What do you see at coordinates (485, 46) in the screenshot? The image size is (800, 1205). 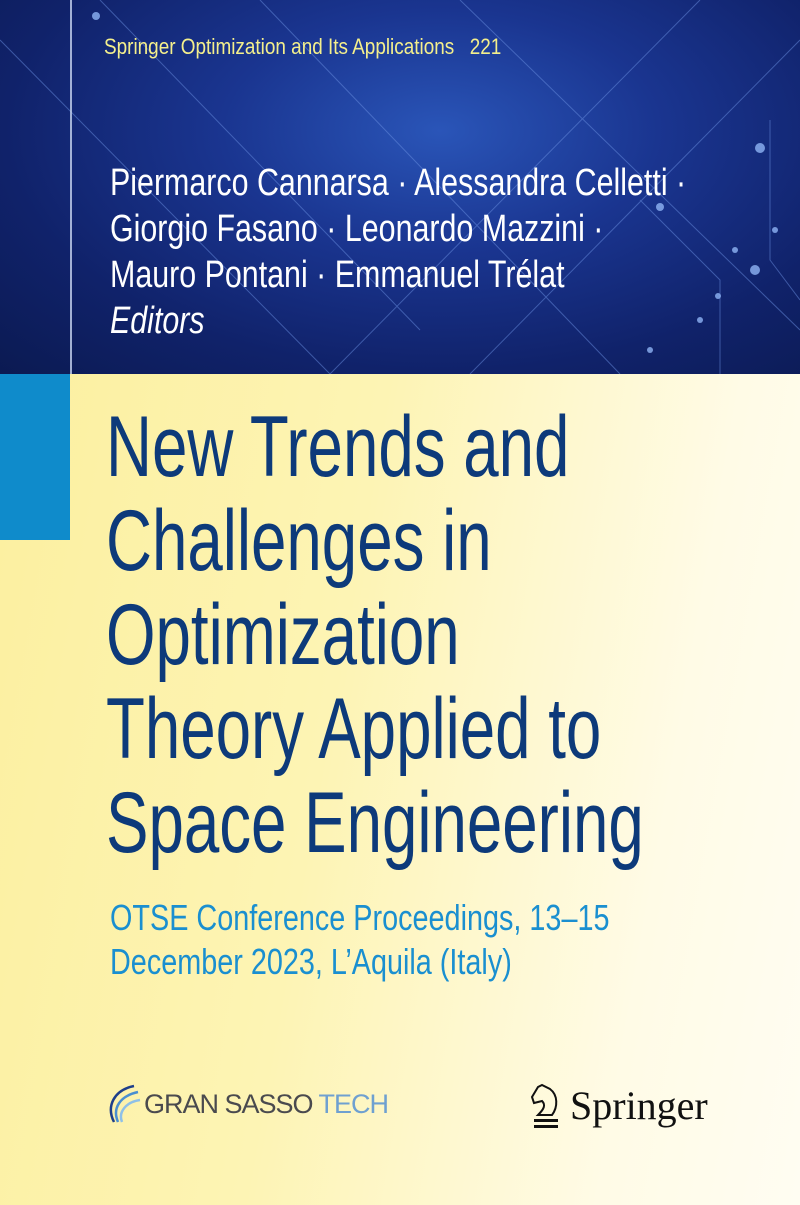 I see `series-number: 221` at bounding box center [485, 46].